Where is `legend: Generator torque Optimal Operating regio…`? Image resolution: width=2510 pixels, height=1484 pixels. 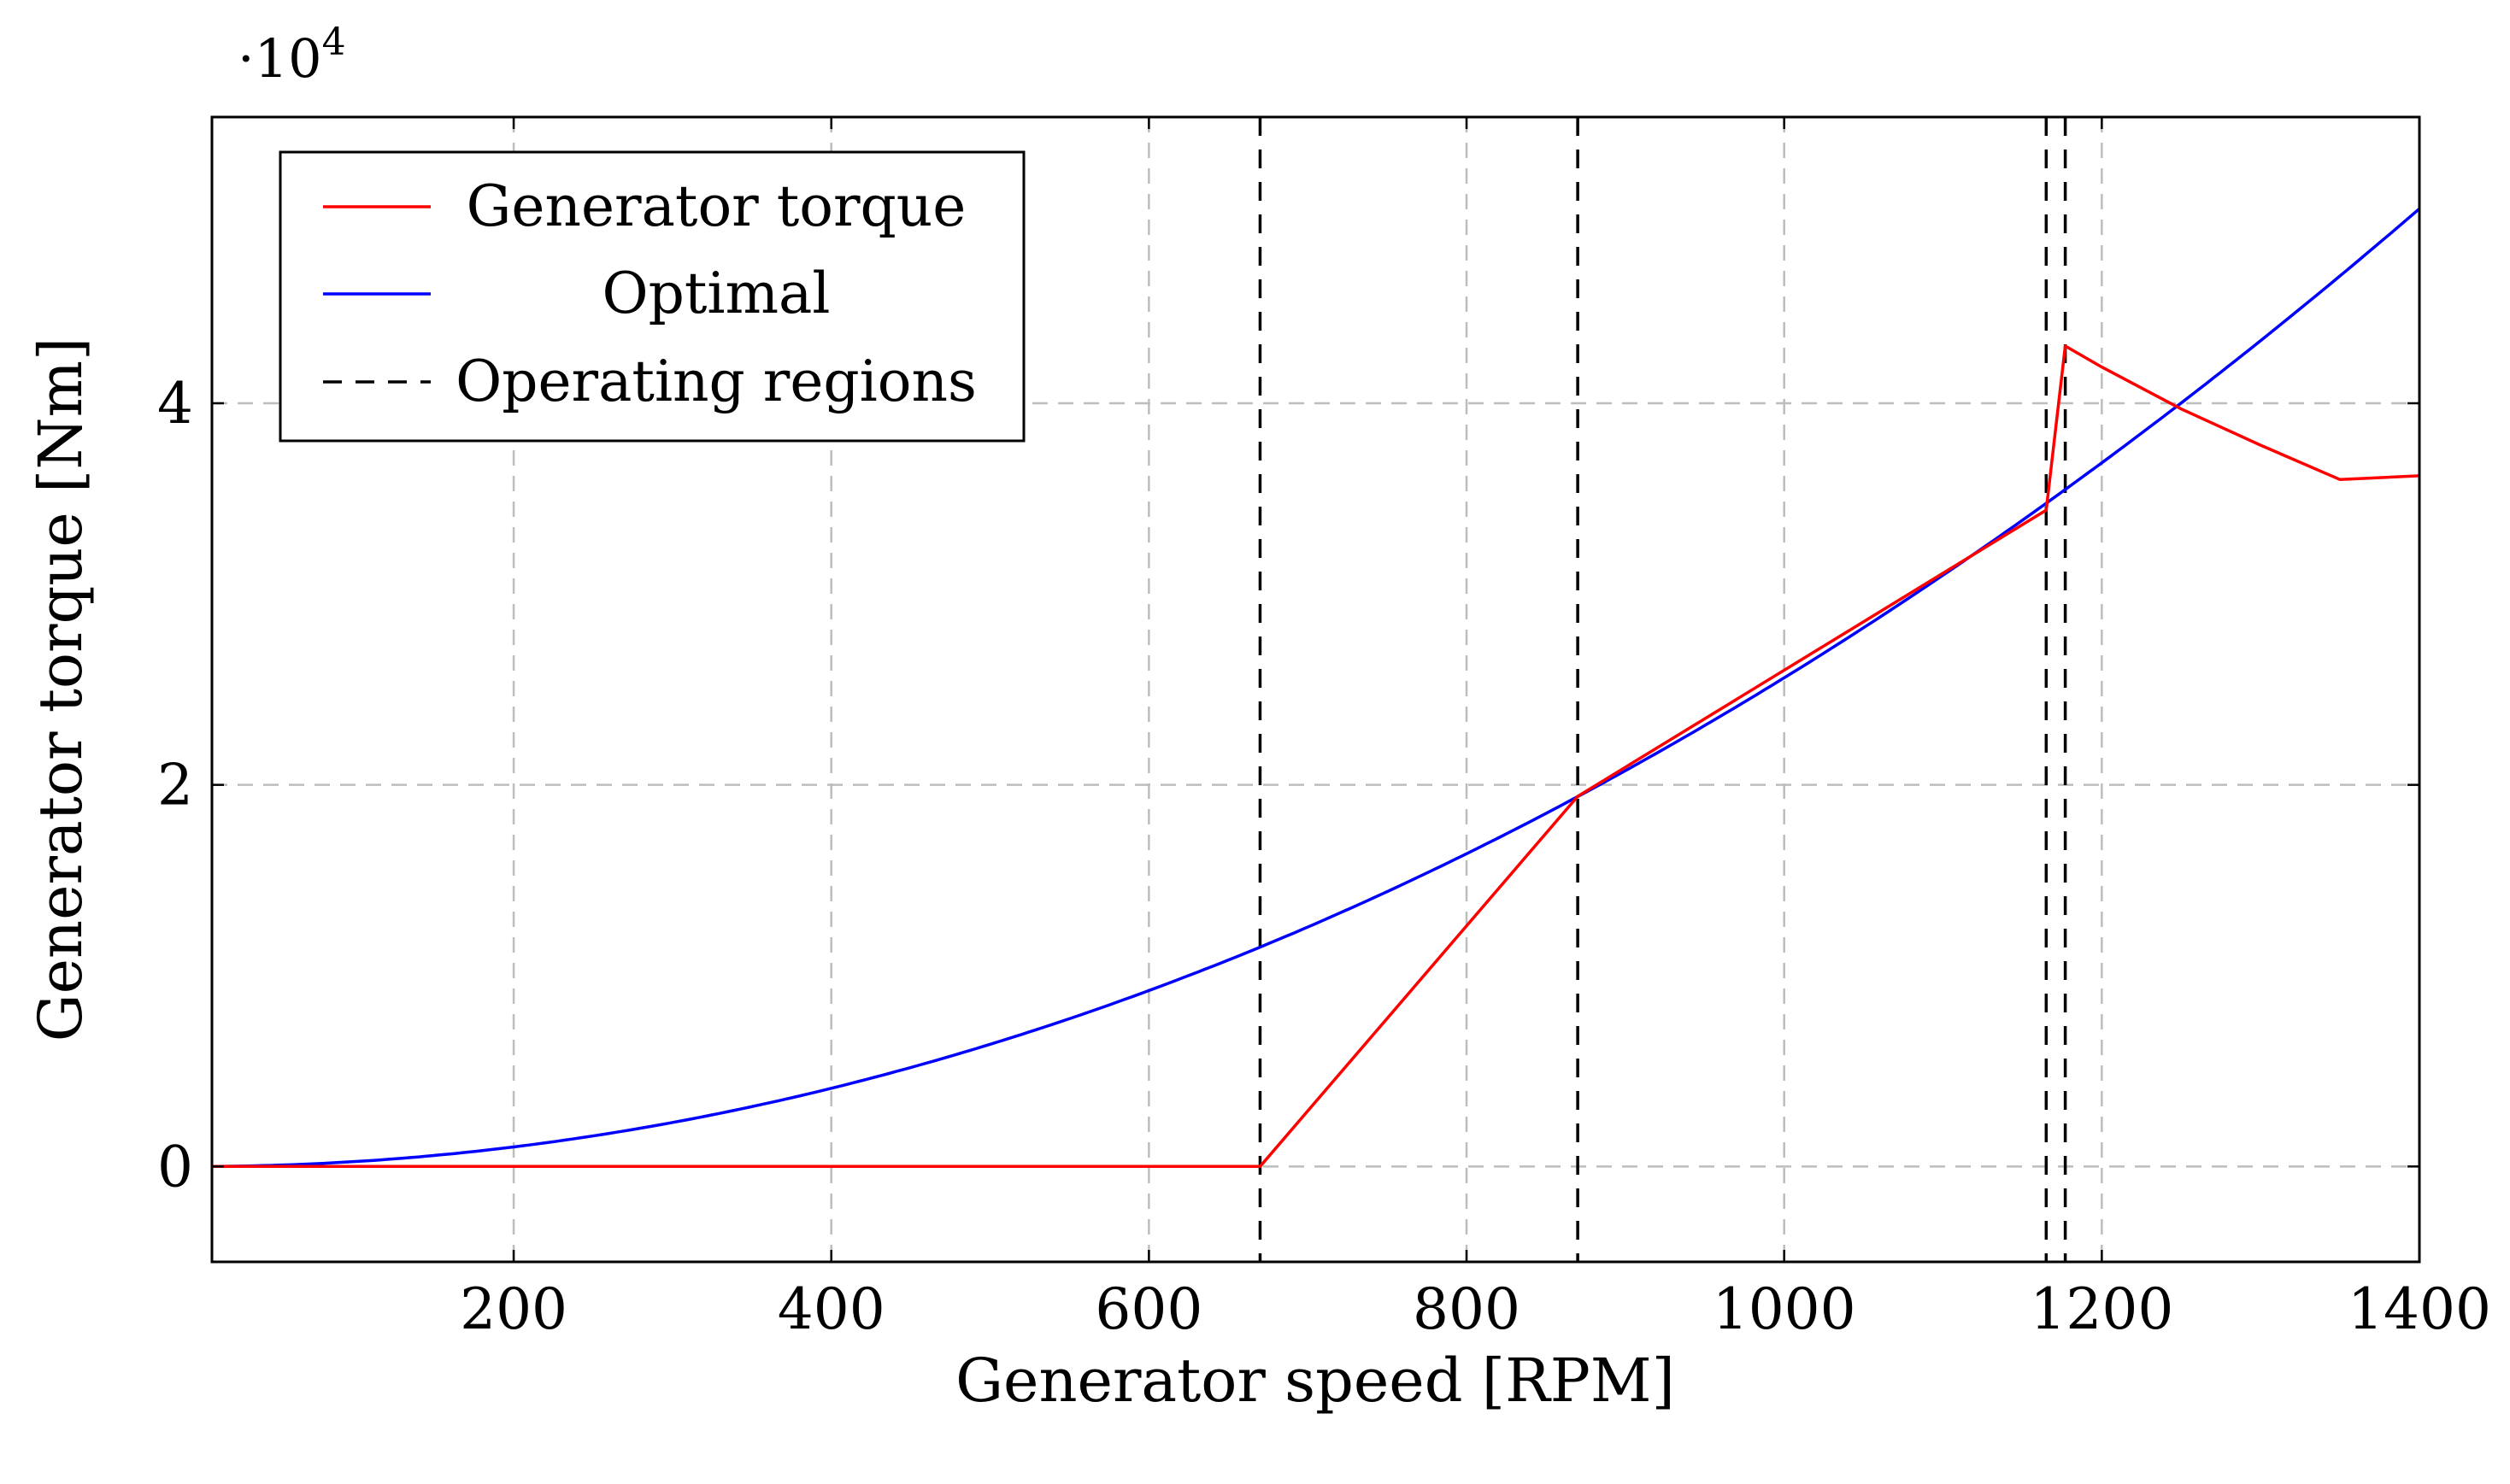
legend: Generator torque Optimal Operating regio… is located at coordinates (652, 296).